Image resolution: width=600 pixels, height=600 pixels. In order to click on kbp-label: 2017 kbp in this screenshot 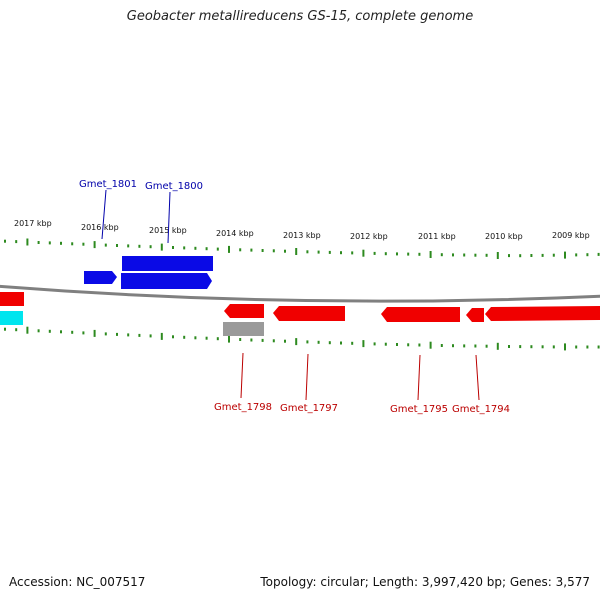, I will do `click(33, 223)`.